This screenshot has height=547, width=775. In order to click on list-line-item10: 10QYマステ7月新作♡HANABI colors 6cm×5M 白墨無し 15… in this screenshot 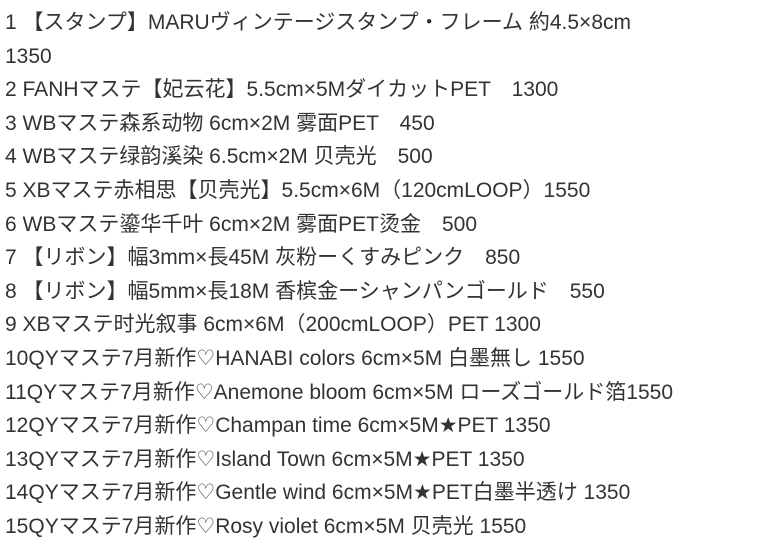, I will do `click(295, 358)`.